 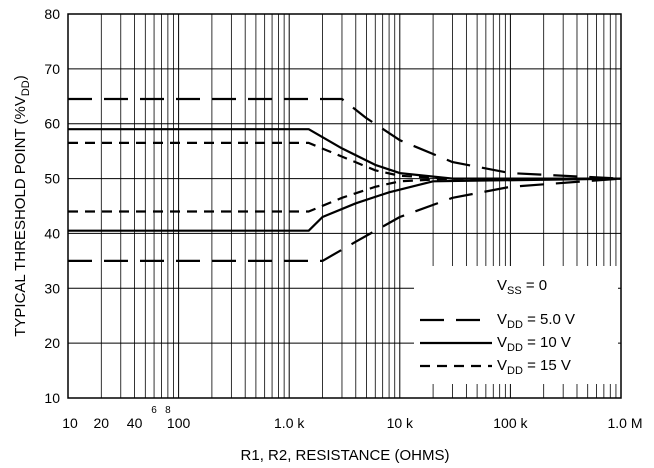 What do you see at coordinates (102, 423) in the screenshot?
I see `x-tick-label: 20` at bounding box center [102, 423].